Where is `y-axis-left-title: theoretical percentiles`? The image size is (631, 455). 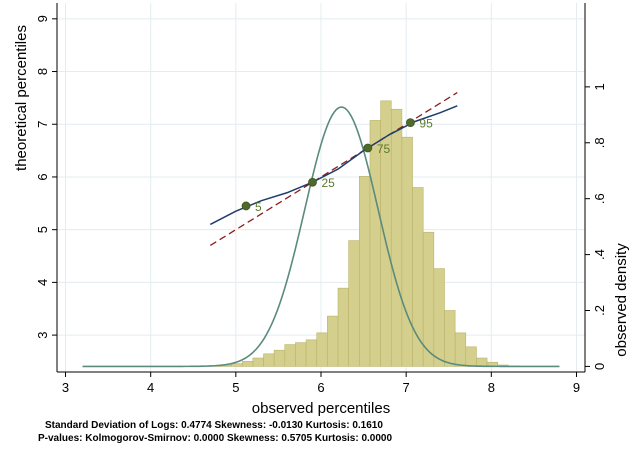
y-axis-left-title: theoretical percentiles is located at coordinates (21, 98).